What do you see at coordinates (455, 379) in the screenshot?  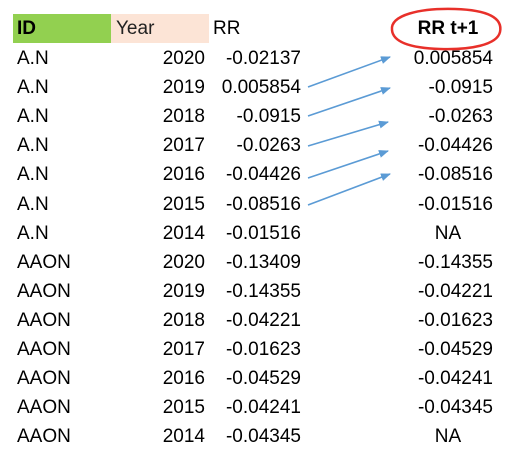 I see `cell-rr-next: -0.04241` at bounding box center [455, 379].